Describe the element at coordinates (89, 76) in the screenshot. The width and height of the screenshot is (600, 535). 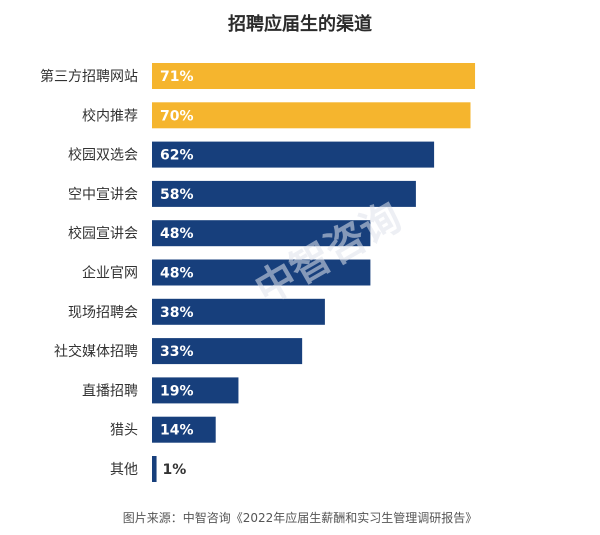
I see `category-label: 第三方招聘网站` at that location.